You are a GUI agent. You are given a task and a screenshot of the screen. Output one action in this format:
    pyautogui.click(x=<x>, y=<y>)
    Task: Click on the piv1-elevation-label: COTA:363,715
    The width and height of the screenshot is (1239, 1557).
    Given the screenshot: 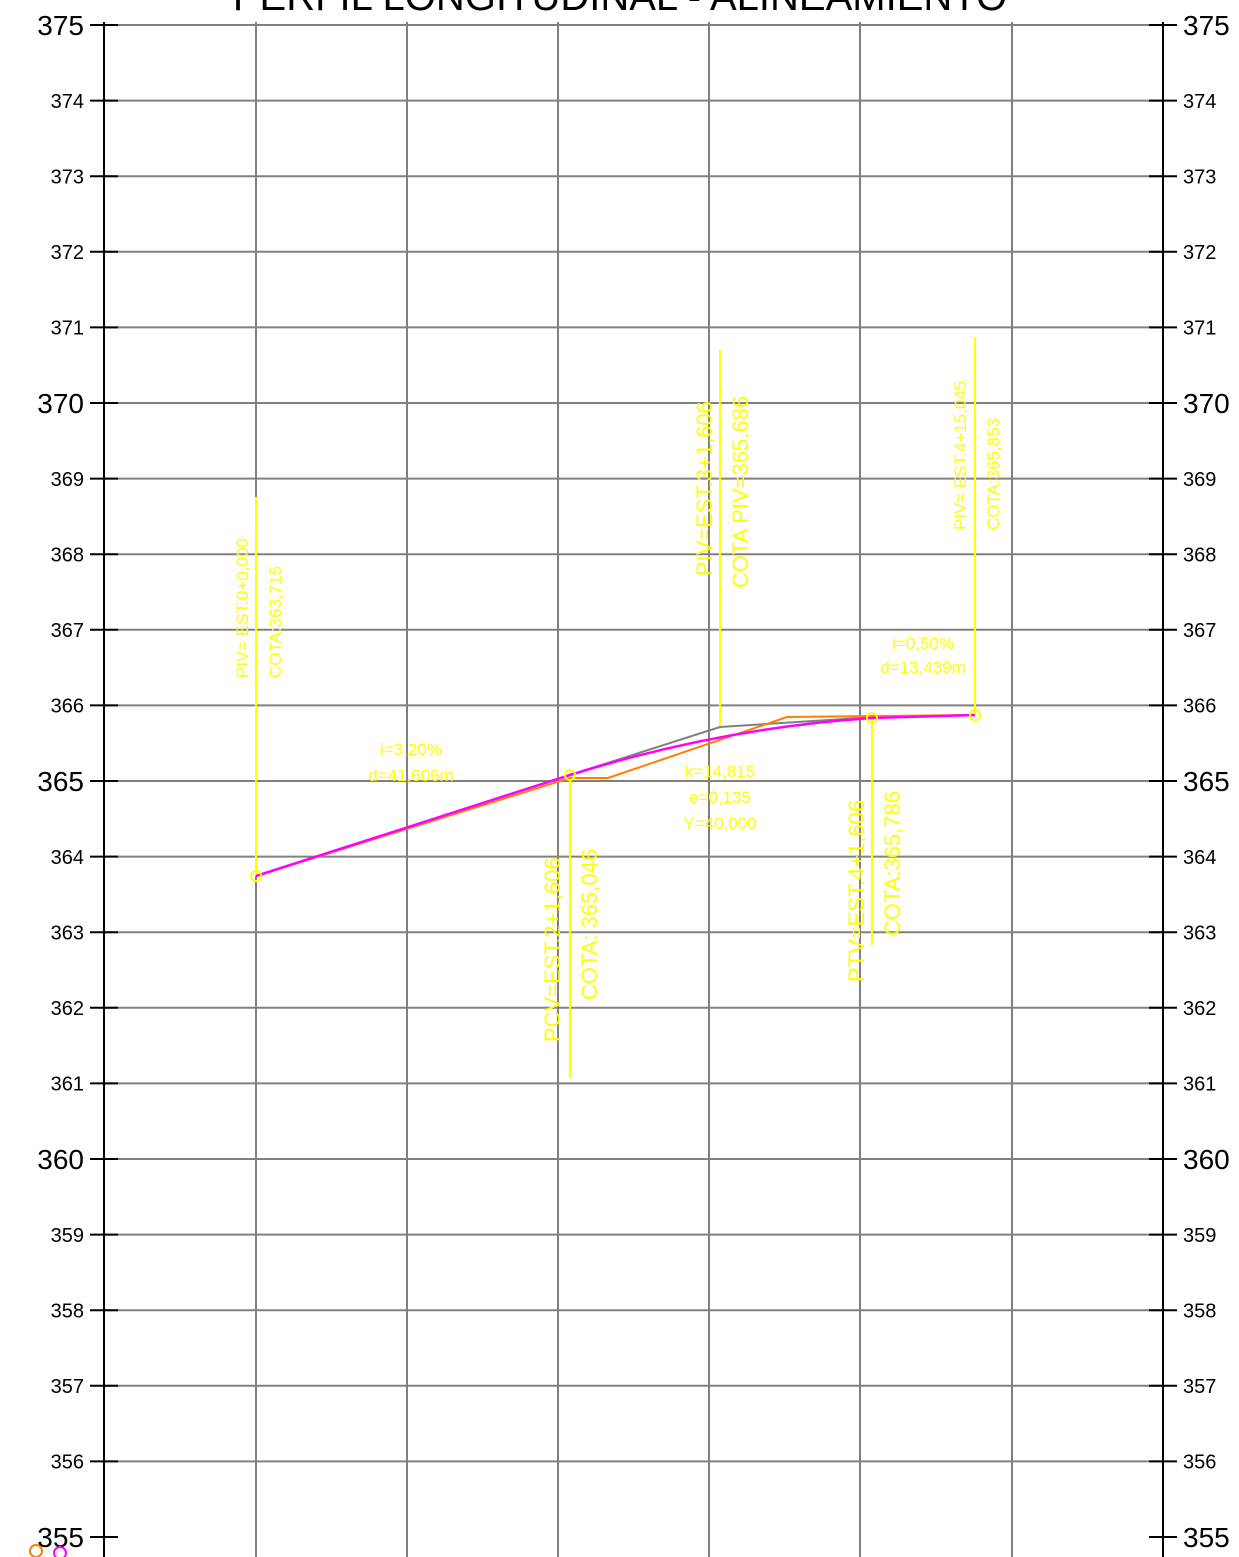 What is the action you would take?
    pyautogui.click(x=275, y=622)
    